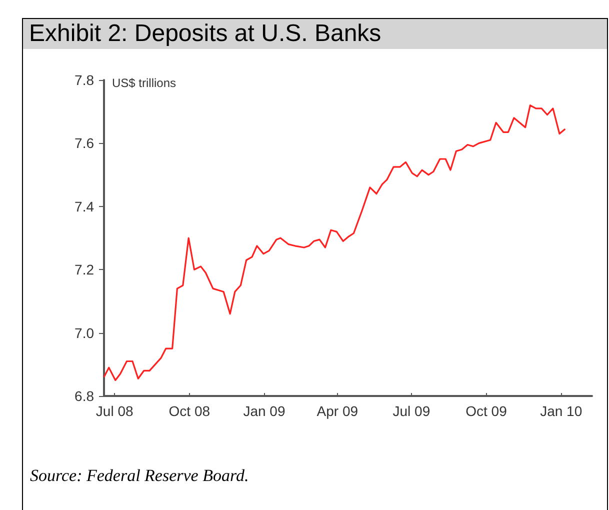  Describe the element at coordinates (411, 411) in the screenshot. I see `x-tick-label: Jul 09` at that location.